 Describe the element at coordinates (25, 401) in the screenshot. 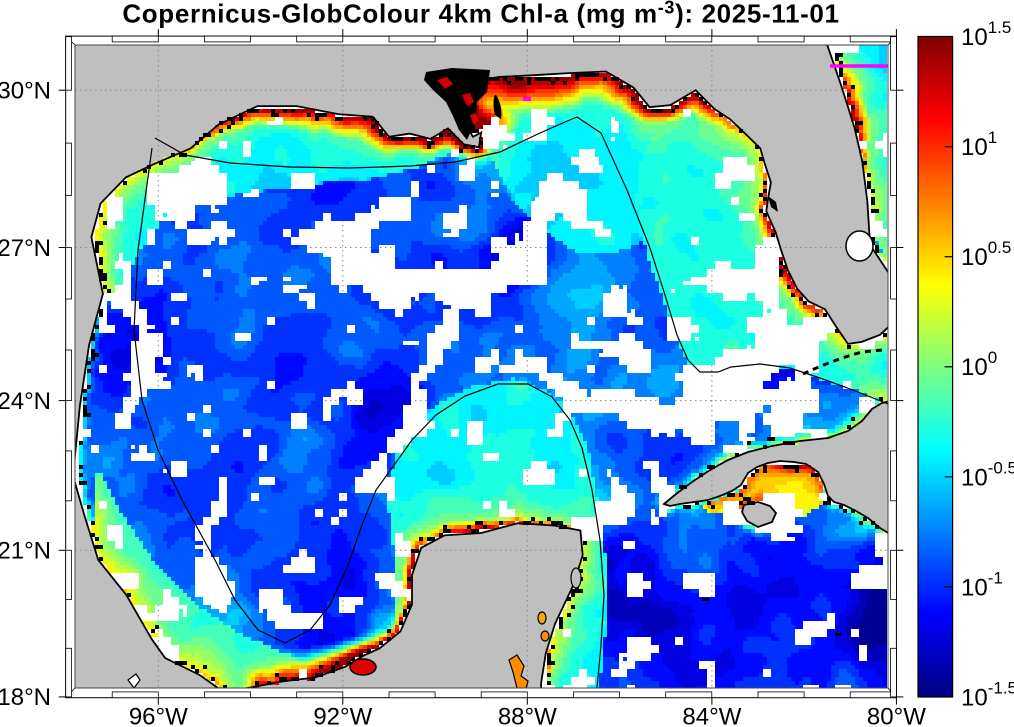

I see `svg-text: 24°N` at that location.